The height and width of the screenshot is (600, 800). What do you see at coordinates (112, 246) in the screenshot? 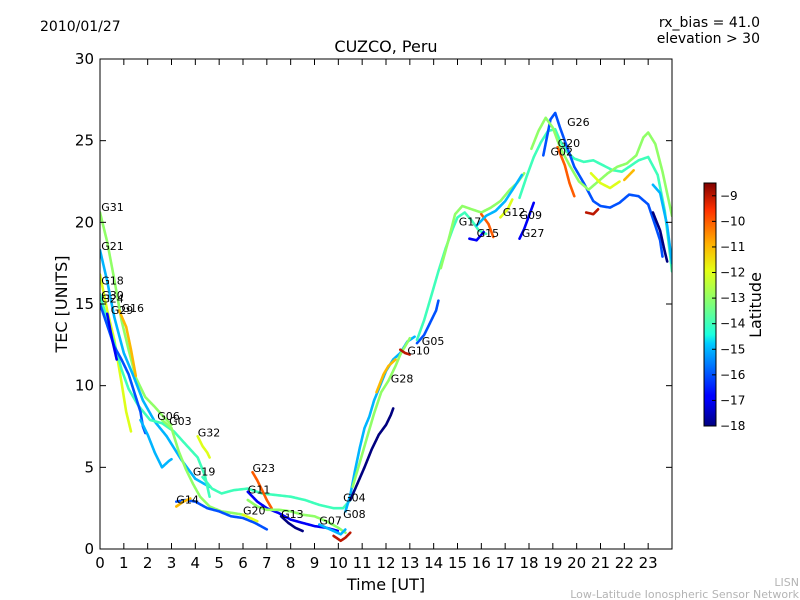
I see `satellite-label-g21: G21` at bounding box center [112, 246].